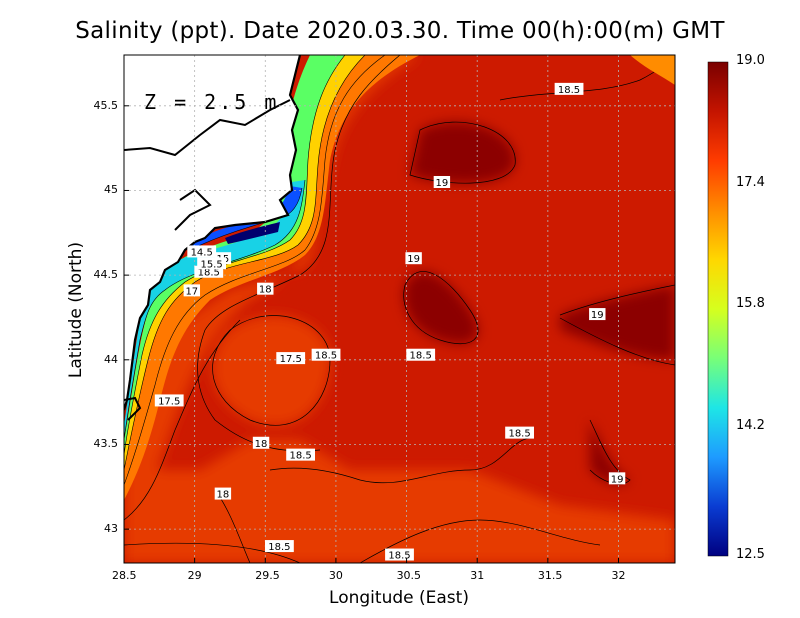 Image resolution: width=800 pixels, height=618 pixels. Describe the element at coordinates (267, 575) in the screenshot. I see `x-tick-label: 29.5` at that location.